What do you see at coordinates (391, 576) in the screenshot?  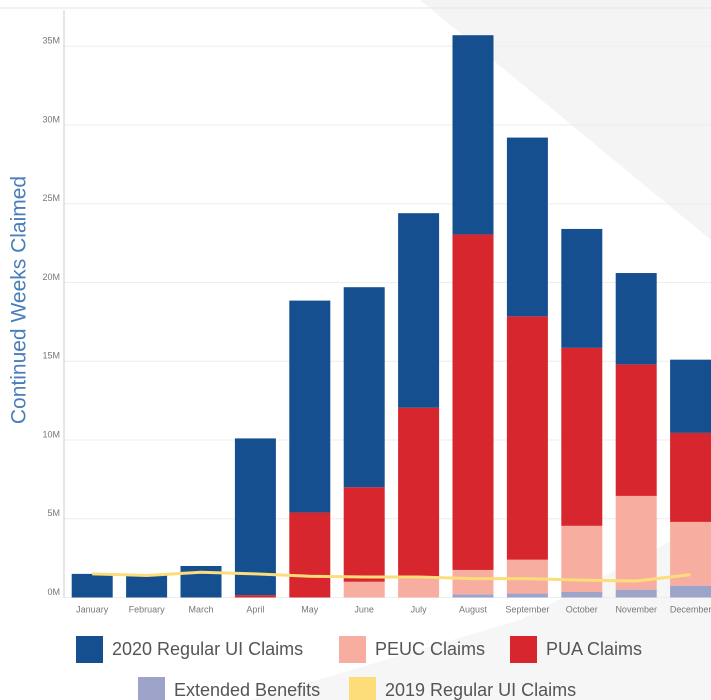 I see `line-series` at bounding box center [391, 576].